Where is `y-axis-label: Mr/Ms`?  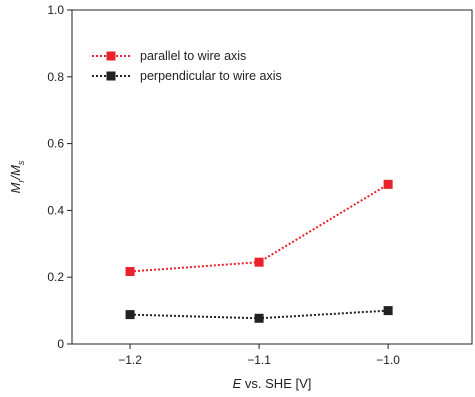 y-axis-label: Mr/Ms is located at coordinates (17, 176).